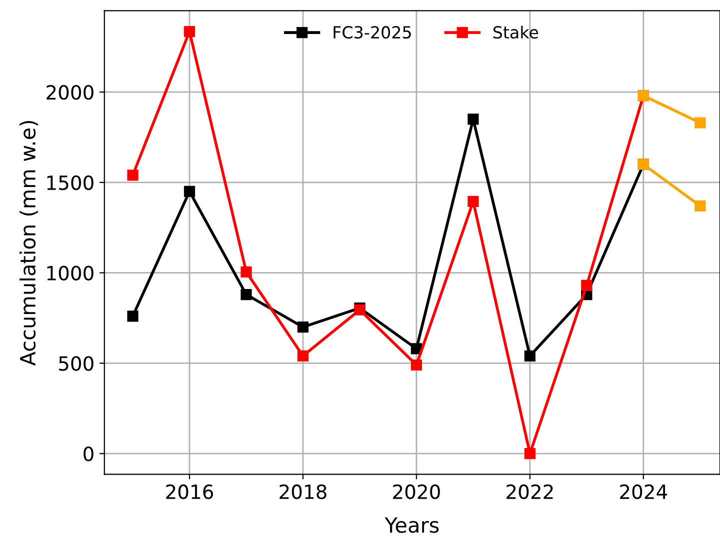  I want to click on x-tick-label: 2020, so click(416, 492).